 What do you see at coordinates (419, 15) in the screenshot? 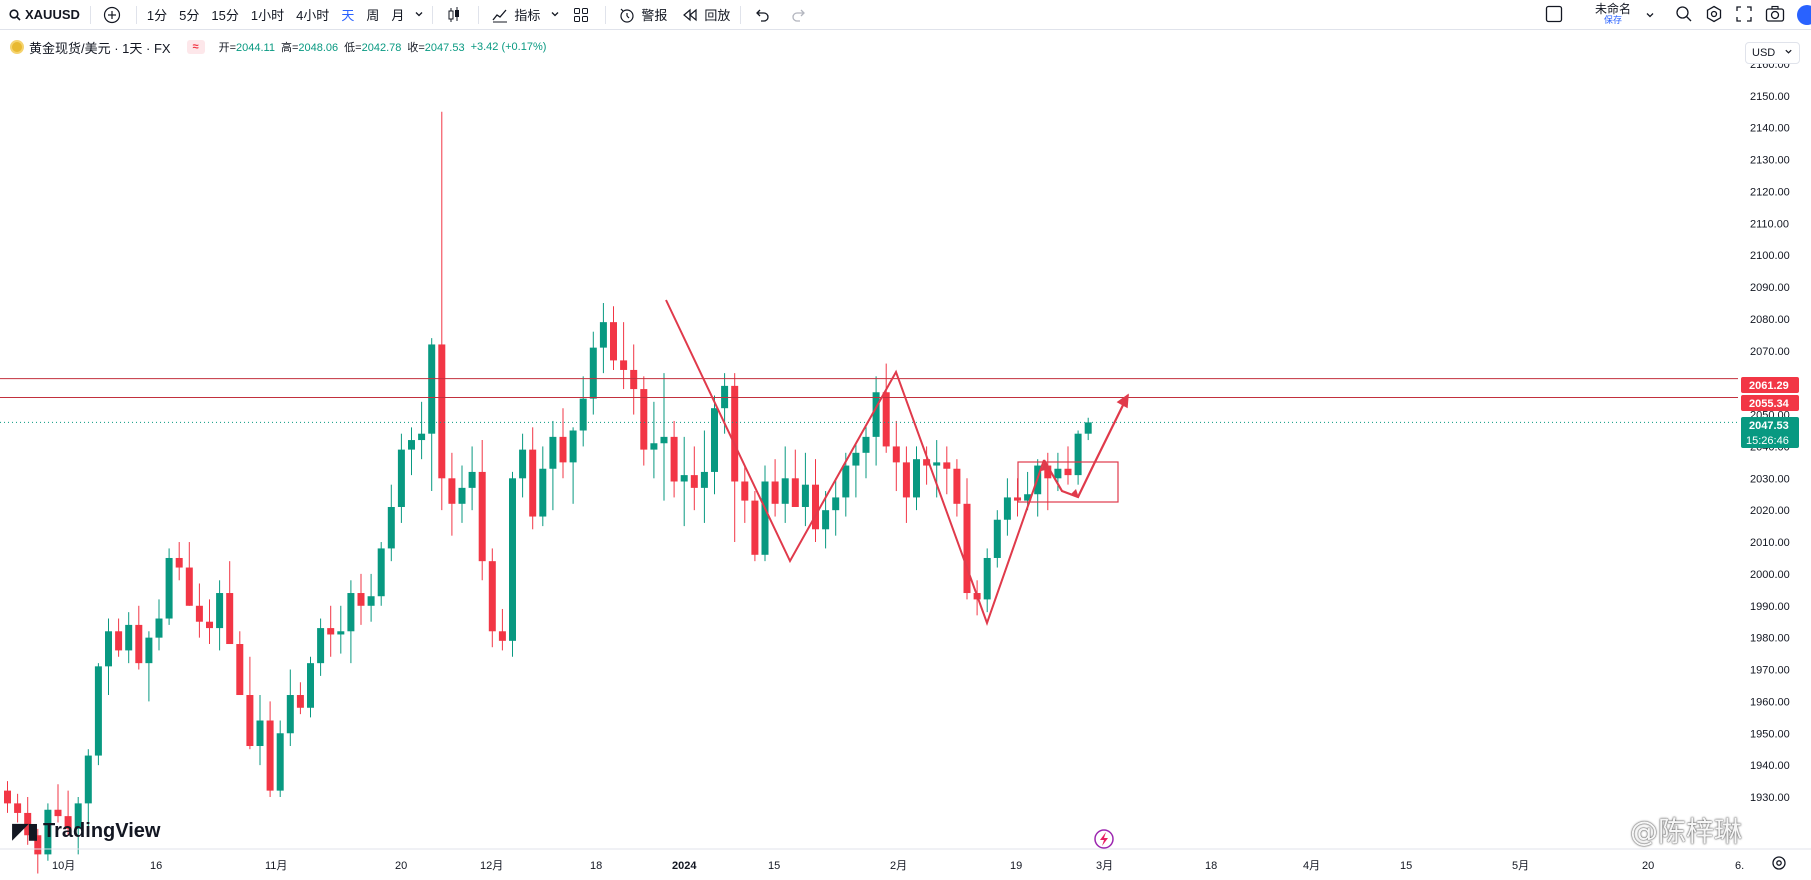
I see `interval-dropdown` at bounding box center [419, 15].